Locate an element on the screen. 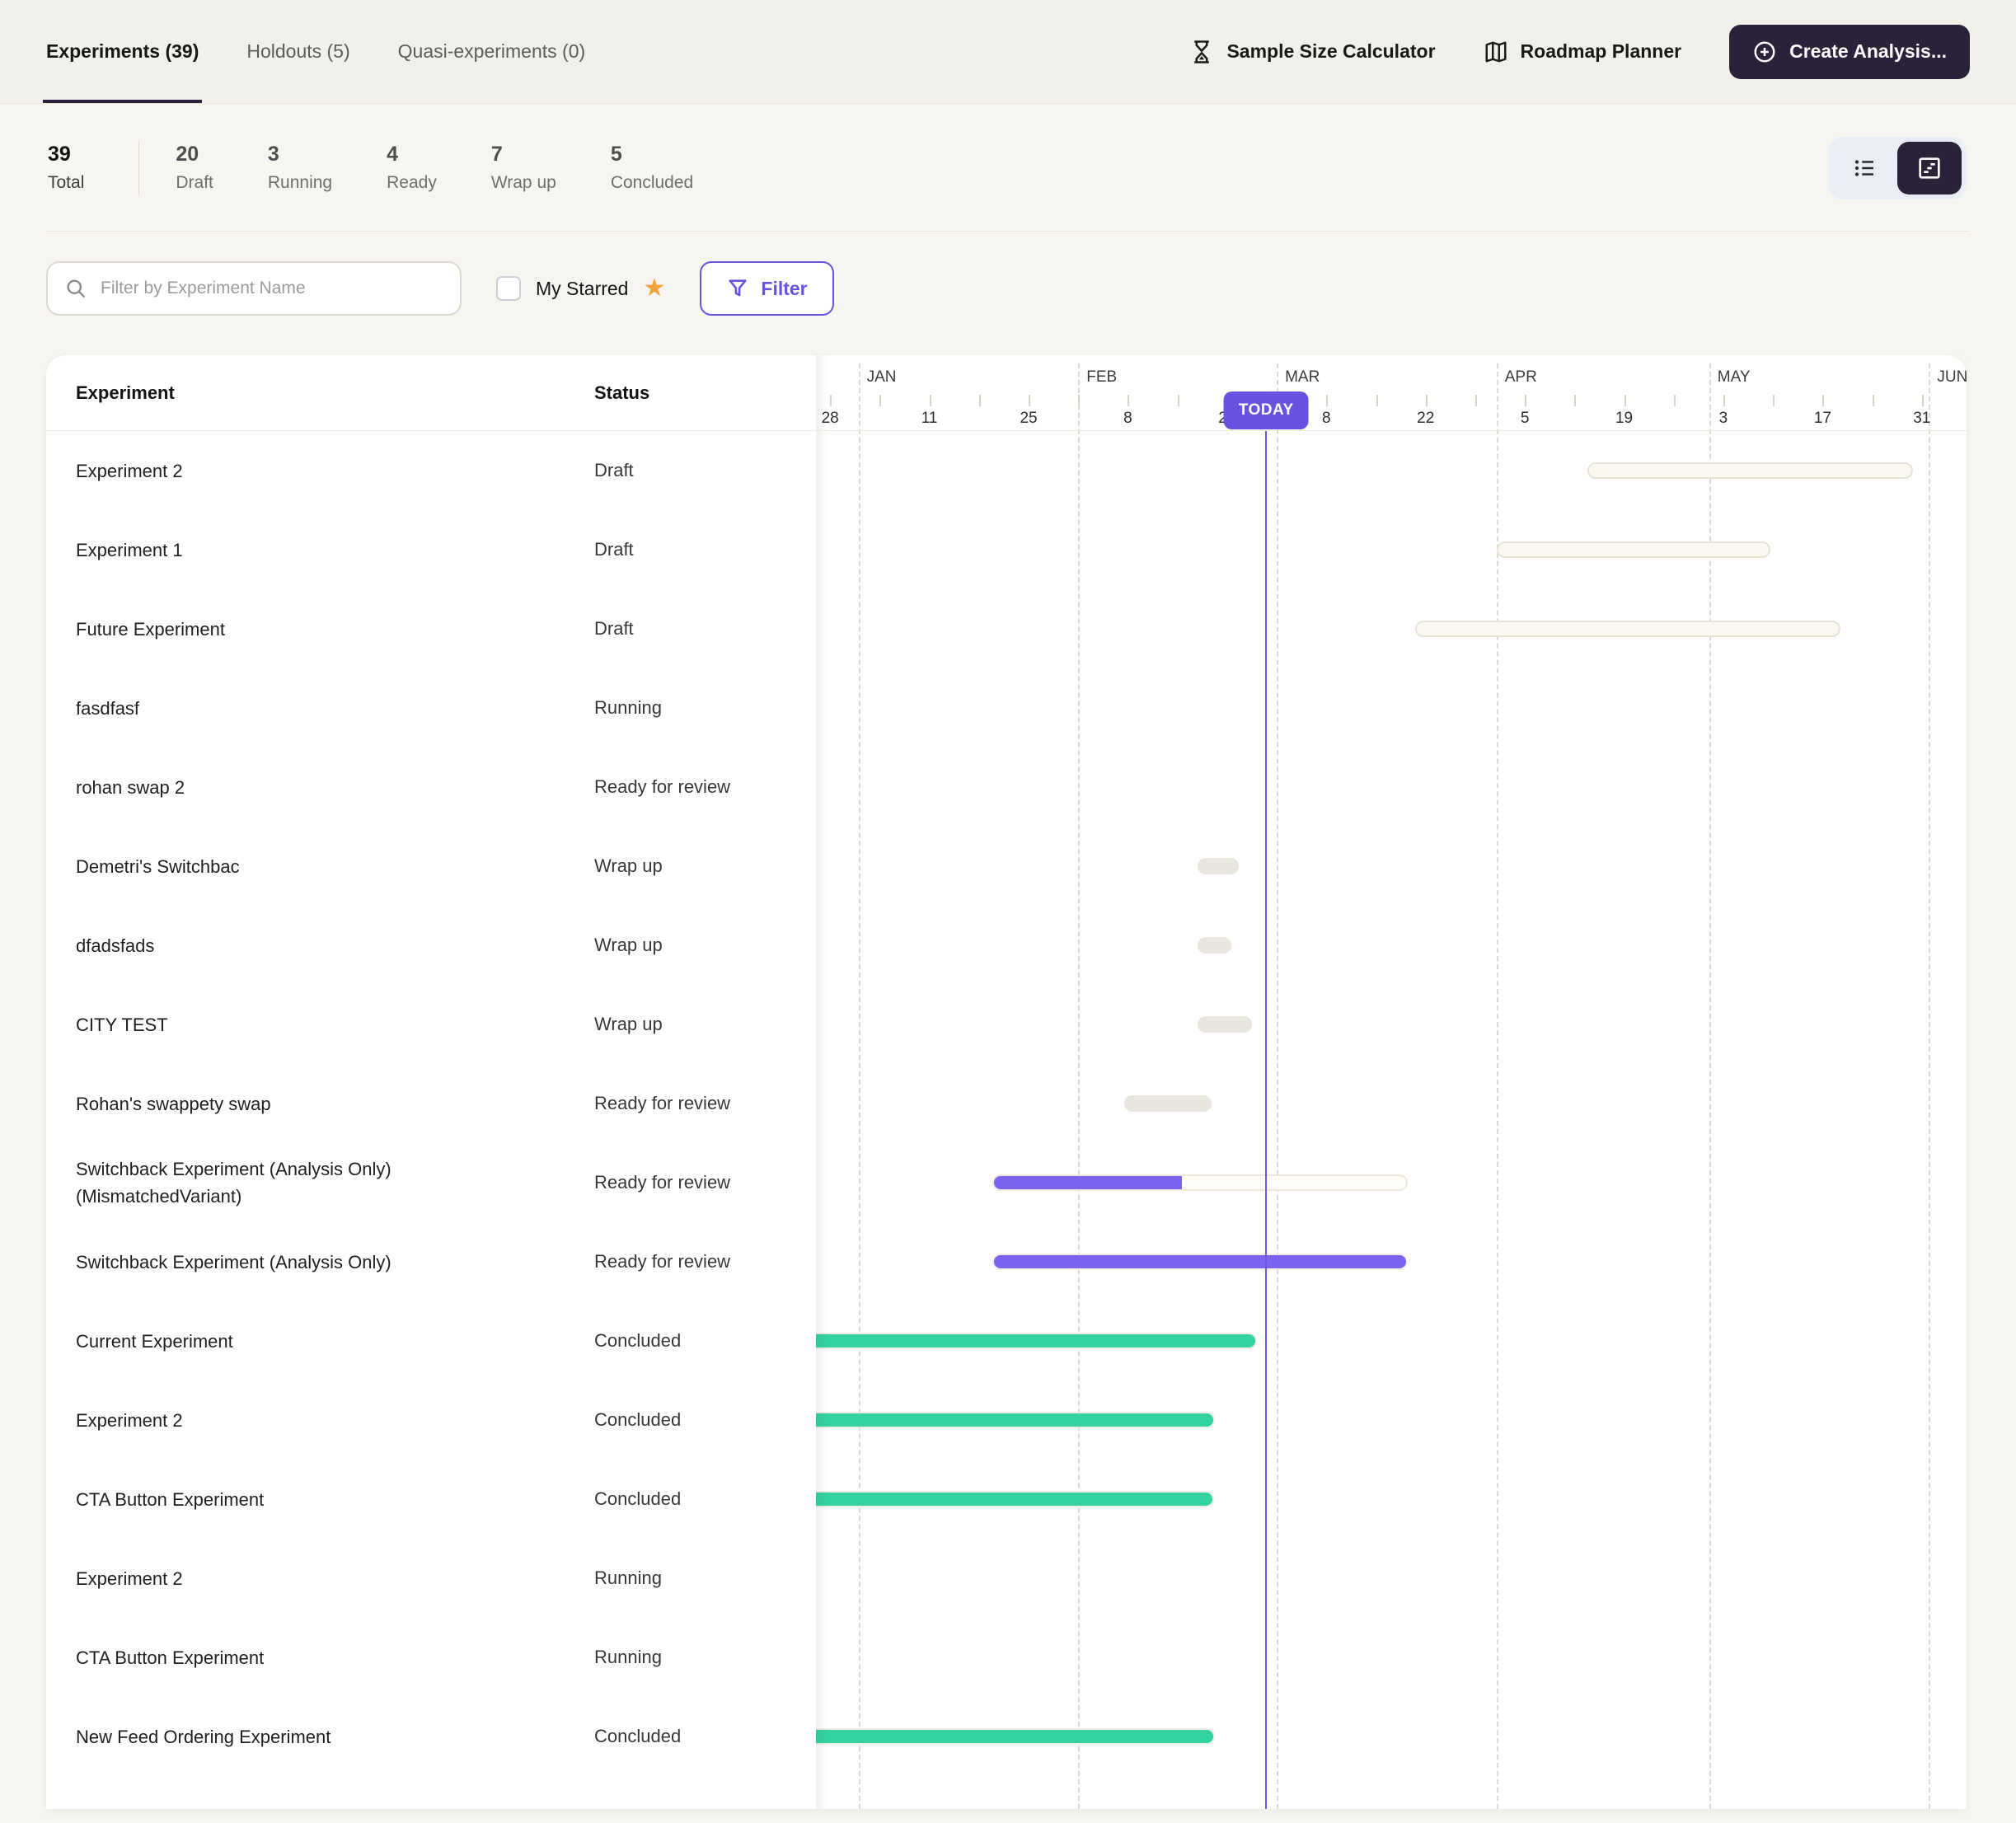  month-label-mar: MAR is located at coordinates (1302, 377).